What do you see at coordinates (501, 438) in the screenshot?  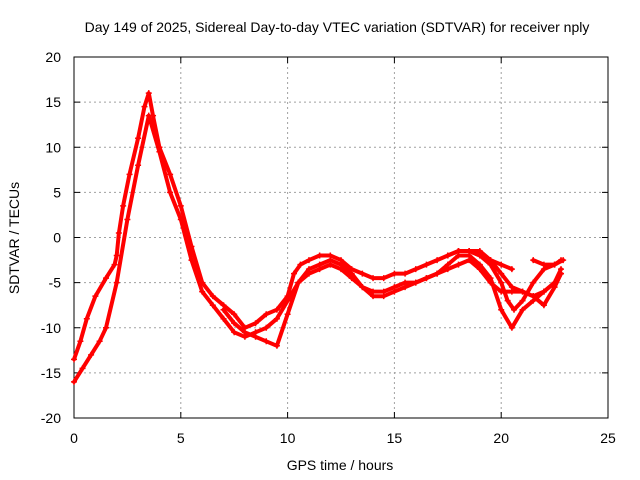 I see `x-tick-label: 20` at bounding box center [501, 438].